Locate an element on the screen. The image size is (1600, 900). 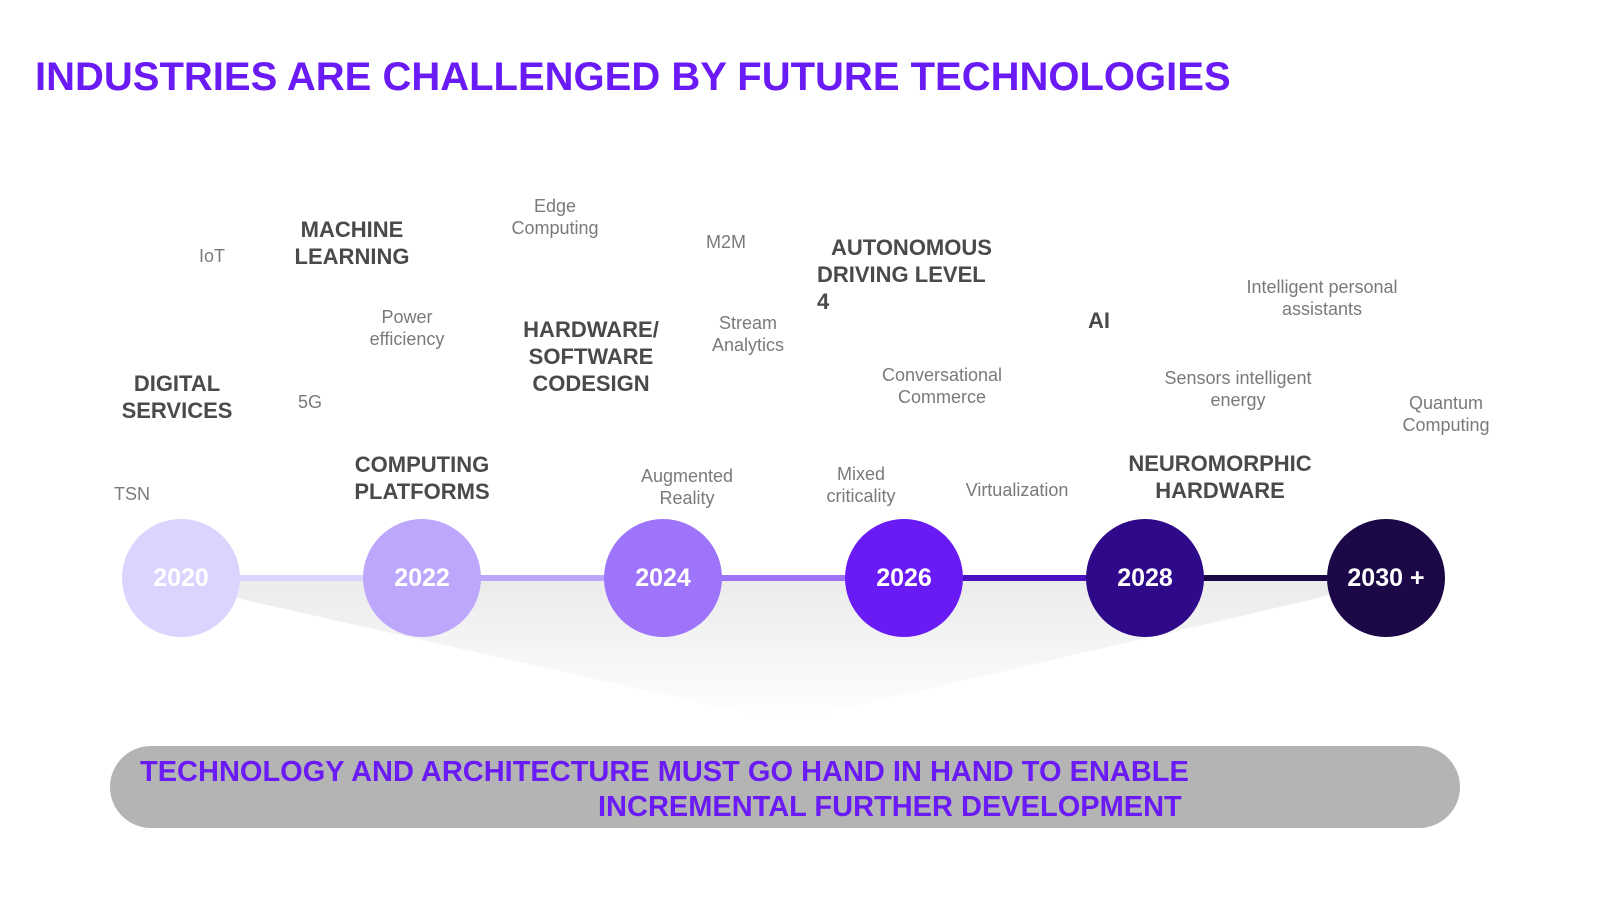
label-text: IoT is located at coordinates (212, 256).